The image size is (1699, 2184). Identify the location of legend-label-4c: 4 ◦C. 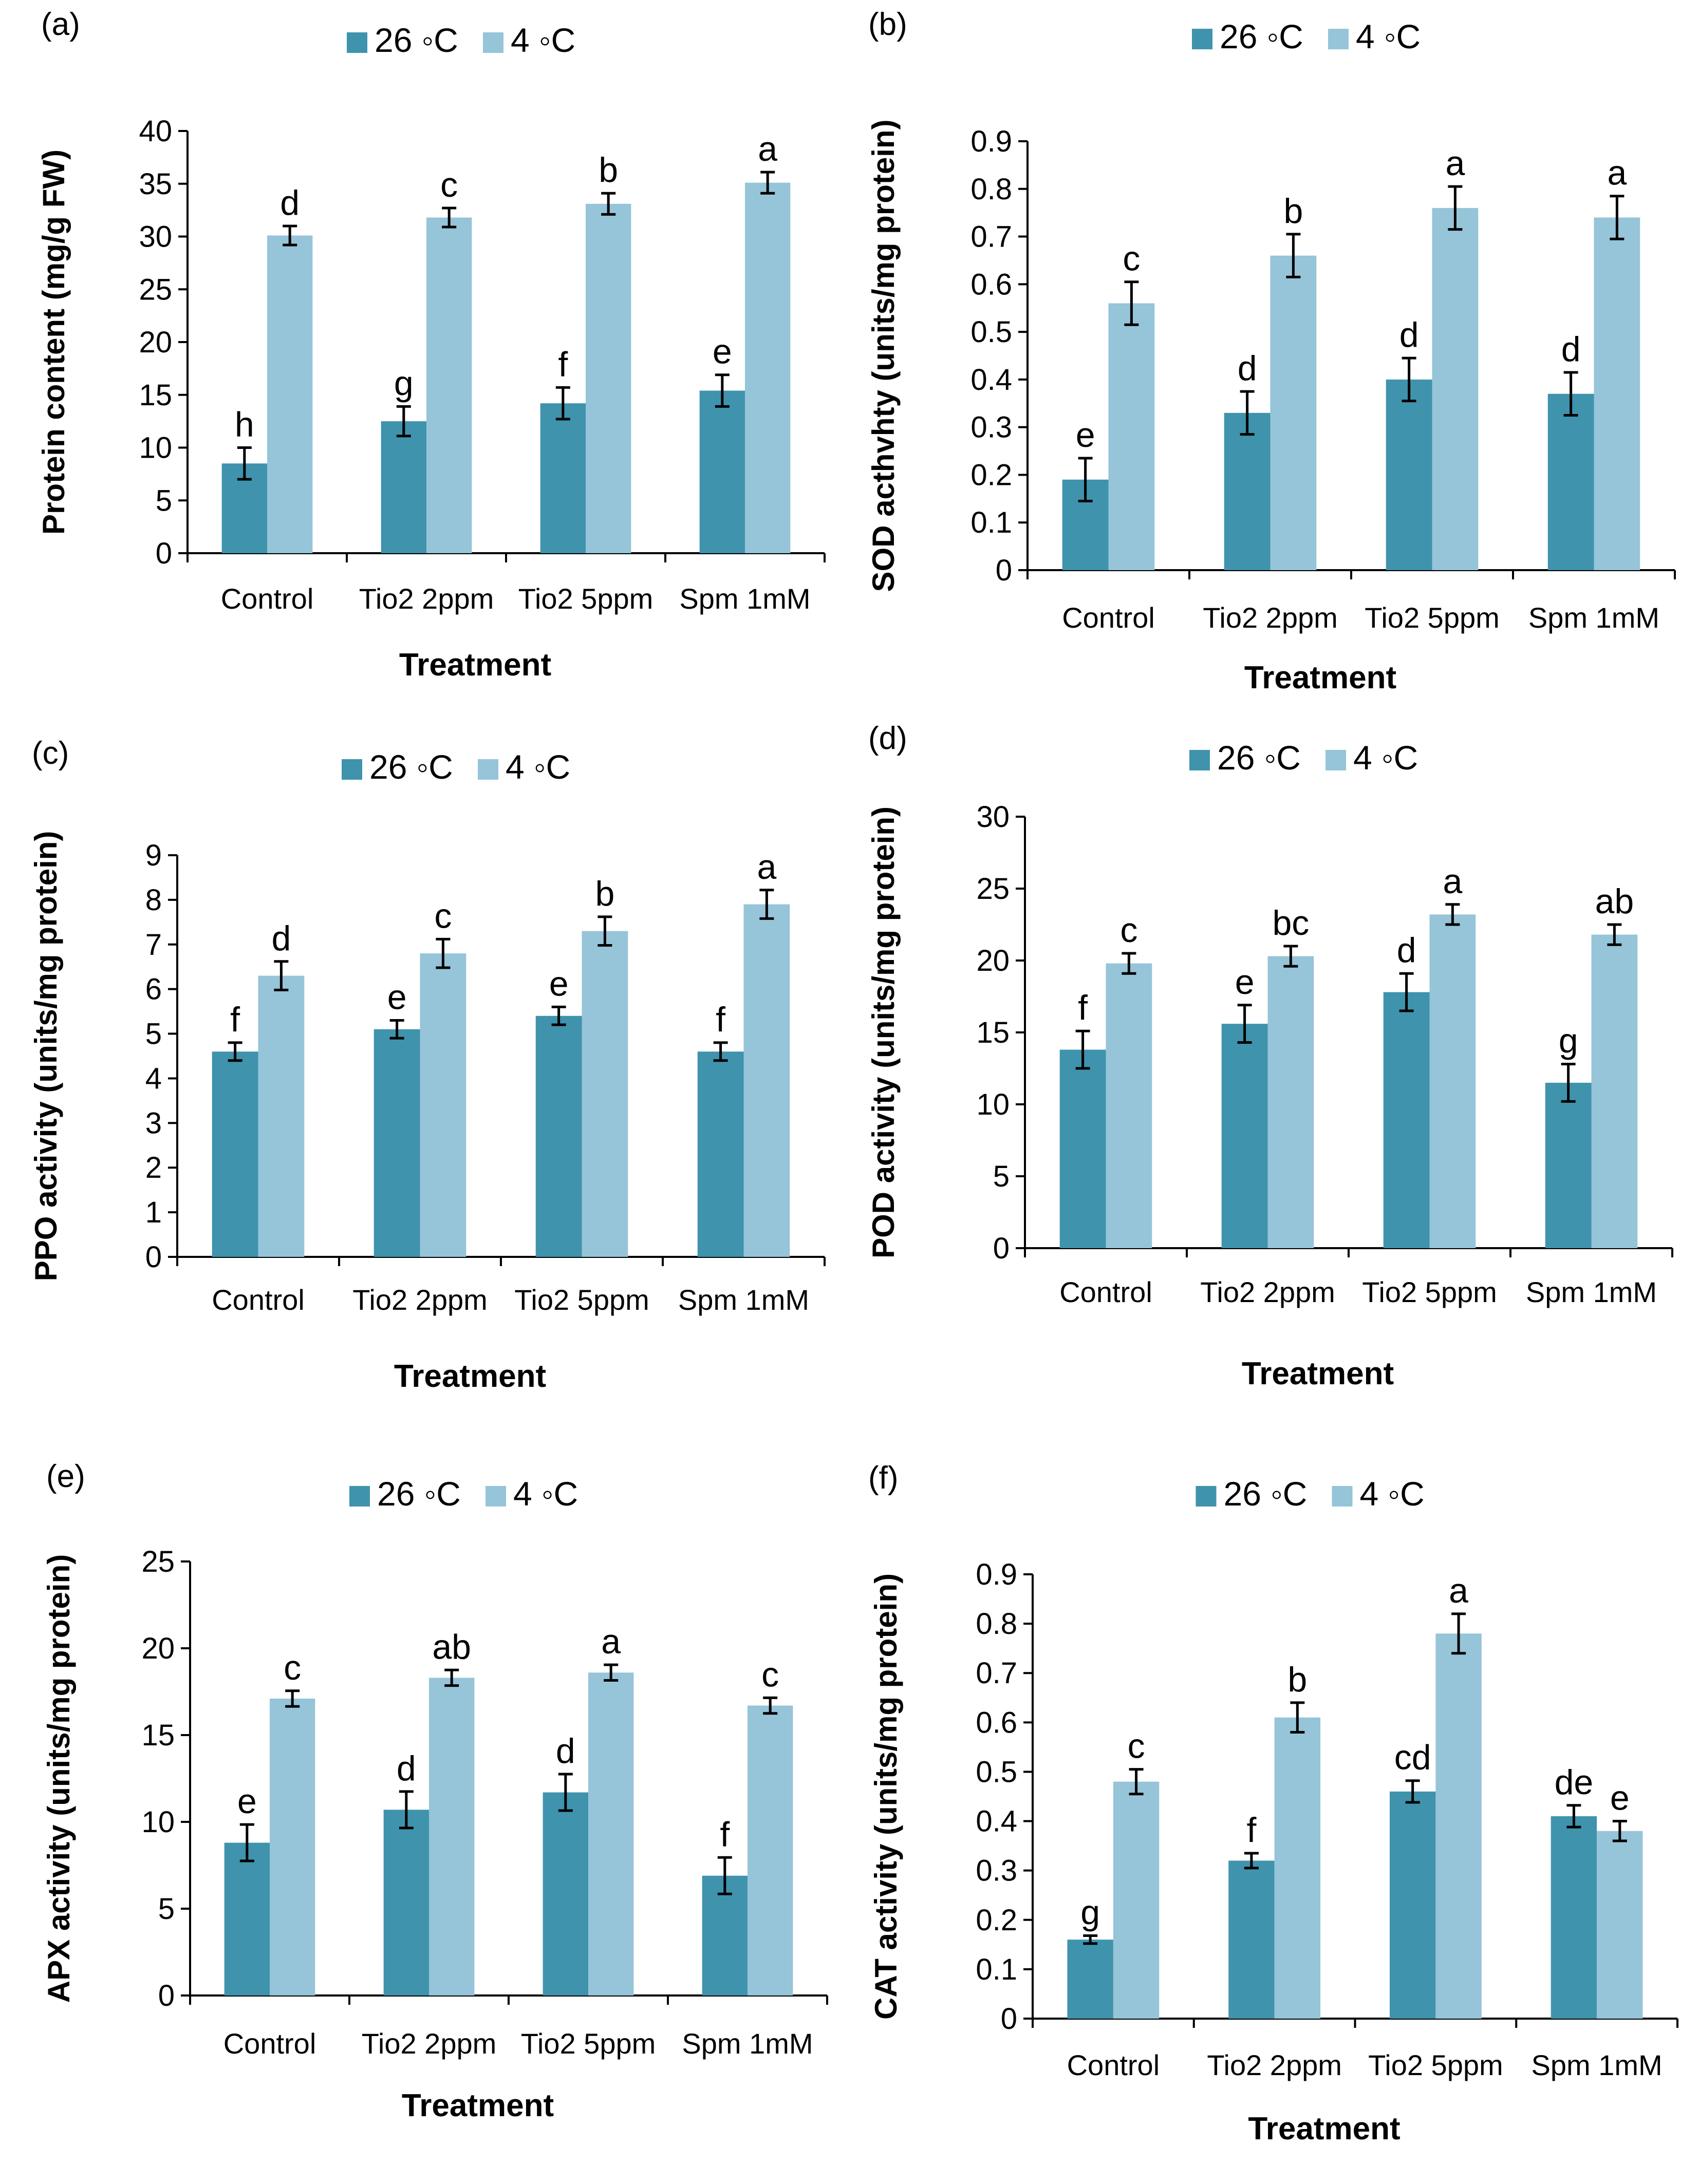
(545, 1494).